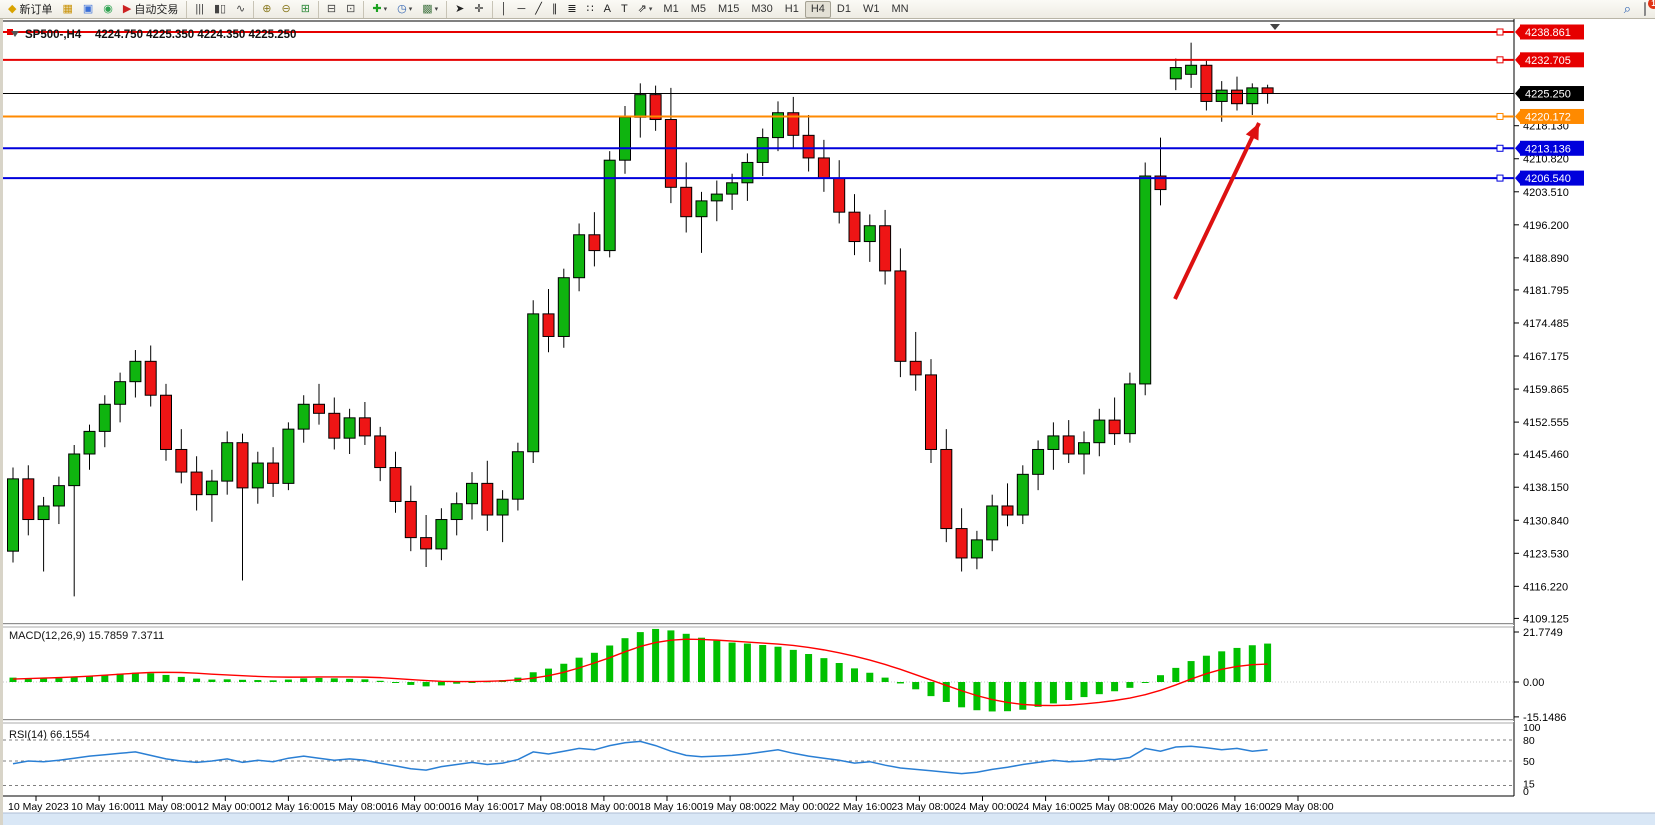 Image resolution: width=1655 pixels, height=825 pixels. I want to click on auto-trading-button: ▶ 自动交易, so click(150, 9).